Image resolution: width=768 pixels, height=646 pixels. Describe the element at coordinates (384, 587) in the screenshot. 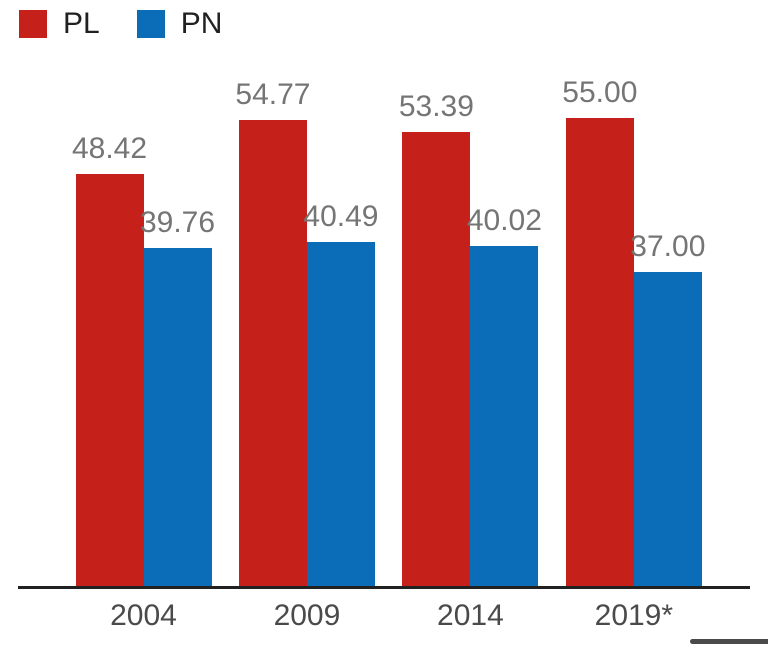

I see `x-axis-line` at that location.